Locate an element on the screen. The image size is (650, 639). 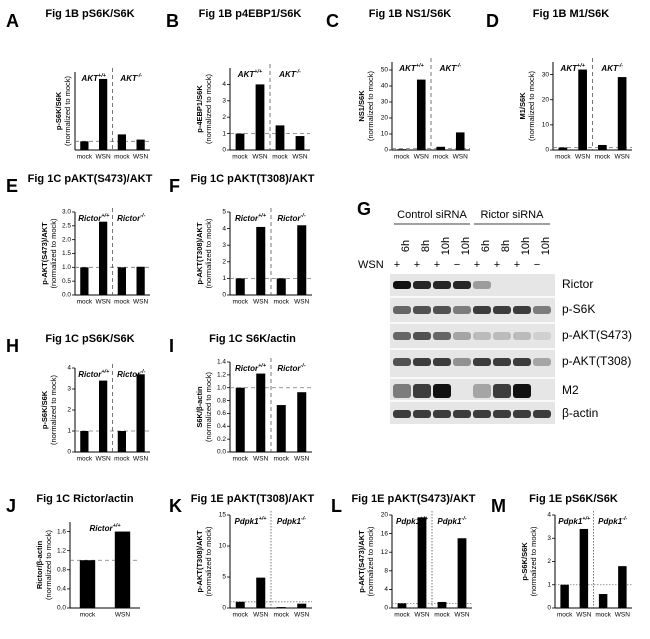
blot-row-label: β-actin is located at coordinates (580, 413).